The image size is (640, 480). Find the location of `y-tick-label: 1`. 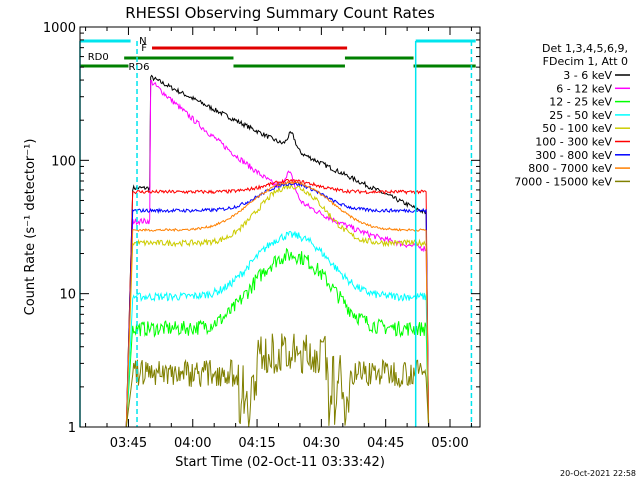

y-tick-label: 1 is located at coordinates (72, 428).